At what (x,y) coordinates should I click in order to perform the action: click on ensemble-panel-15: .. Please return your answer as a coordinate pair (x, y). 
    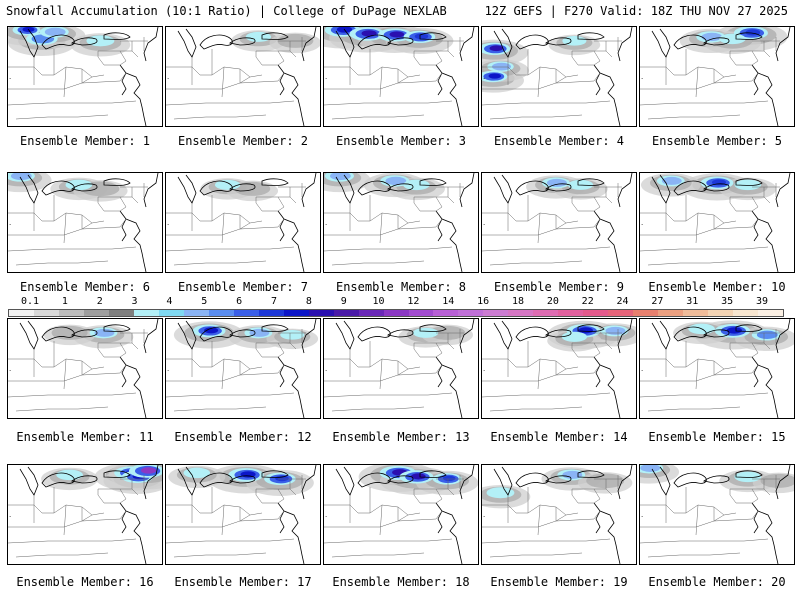
    Looking at the image, I should click on (717, 368).